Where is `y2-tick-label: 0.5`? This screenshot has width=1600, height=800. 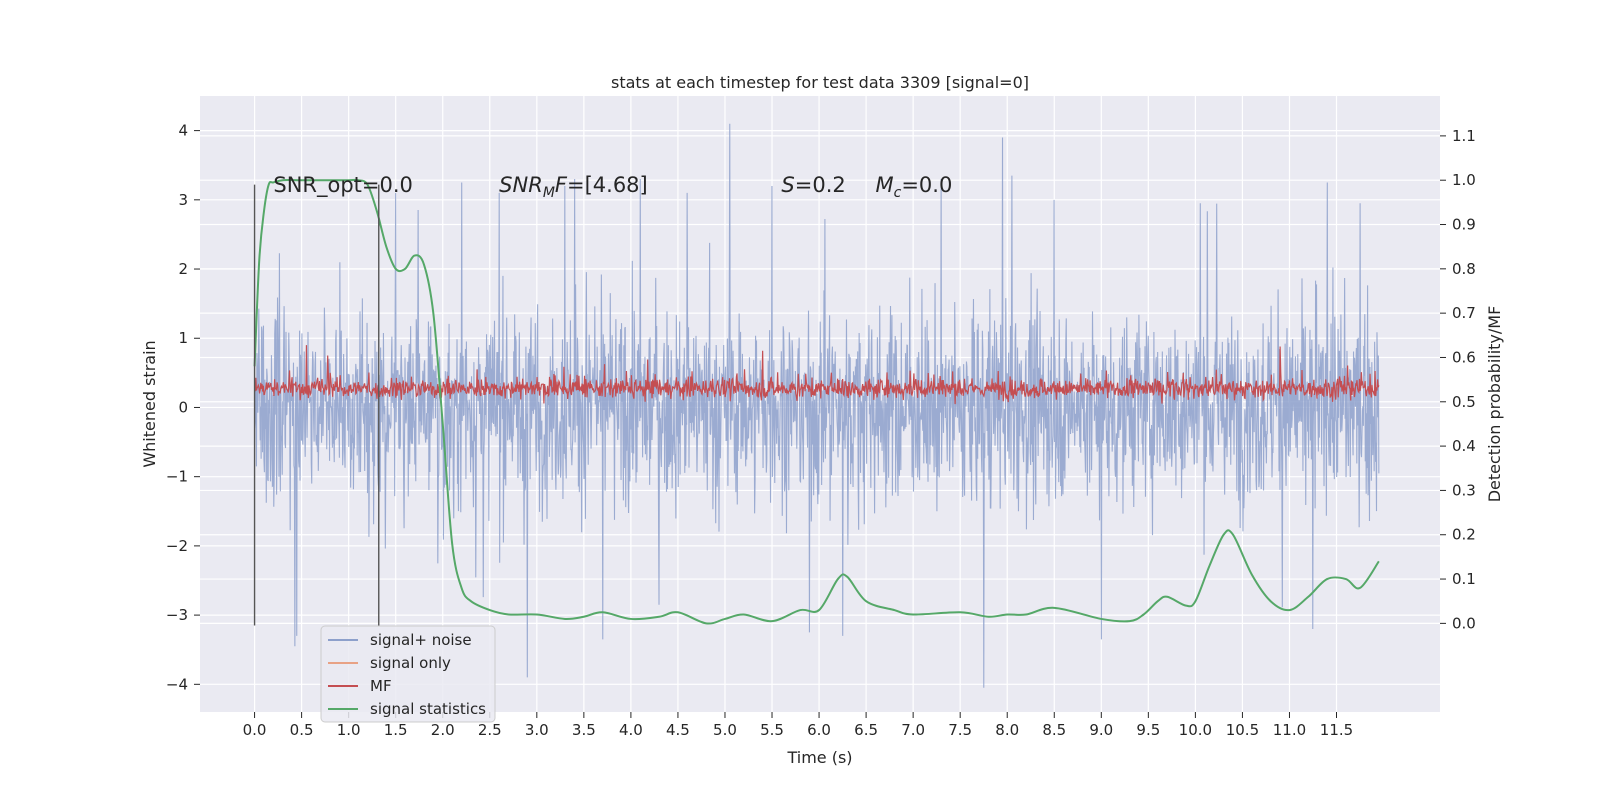 y2-tick-label: 0.5 is located at coordinates (1464, 402).